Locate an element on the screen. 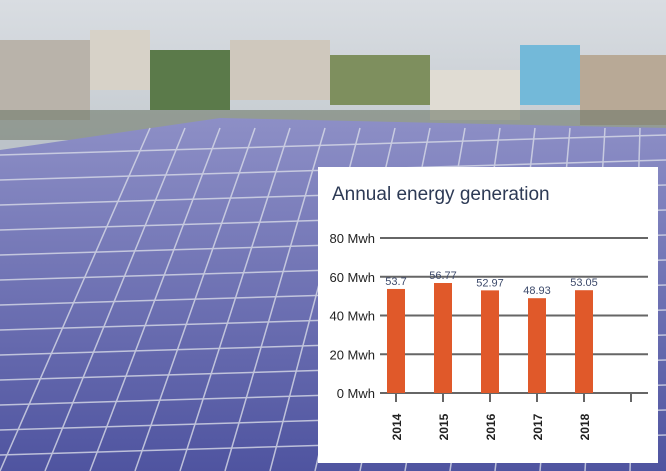  y-tick-label: 0 Mwh is located at coordinates (356, 393).